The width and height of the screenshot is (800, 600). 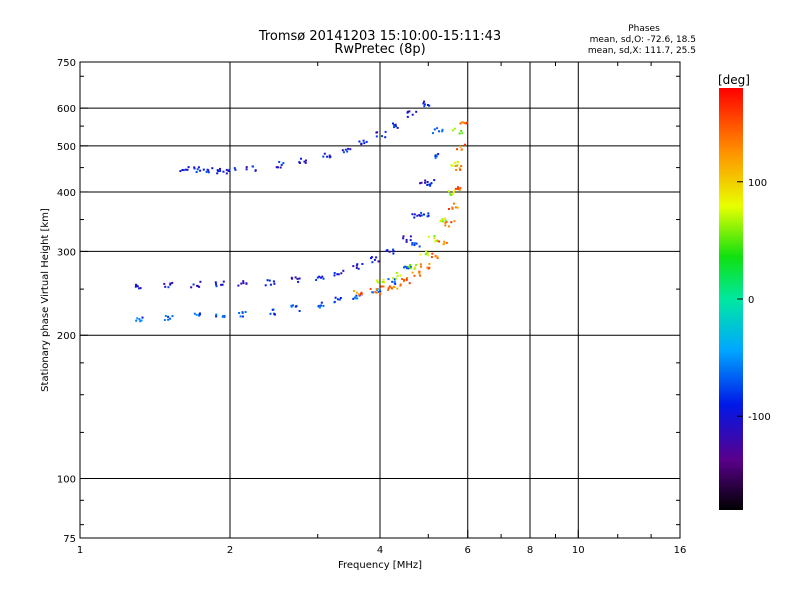 I want to click on x-tick-label: 10, so click(x=578, y=550).